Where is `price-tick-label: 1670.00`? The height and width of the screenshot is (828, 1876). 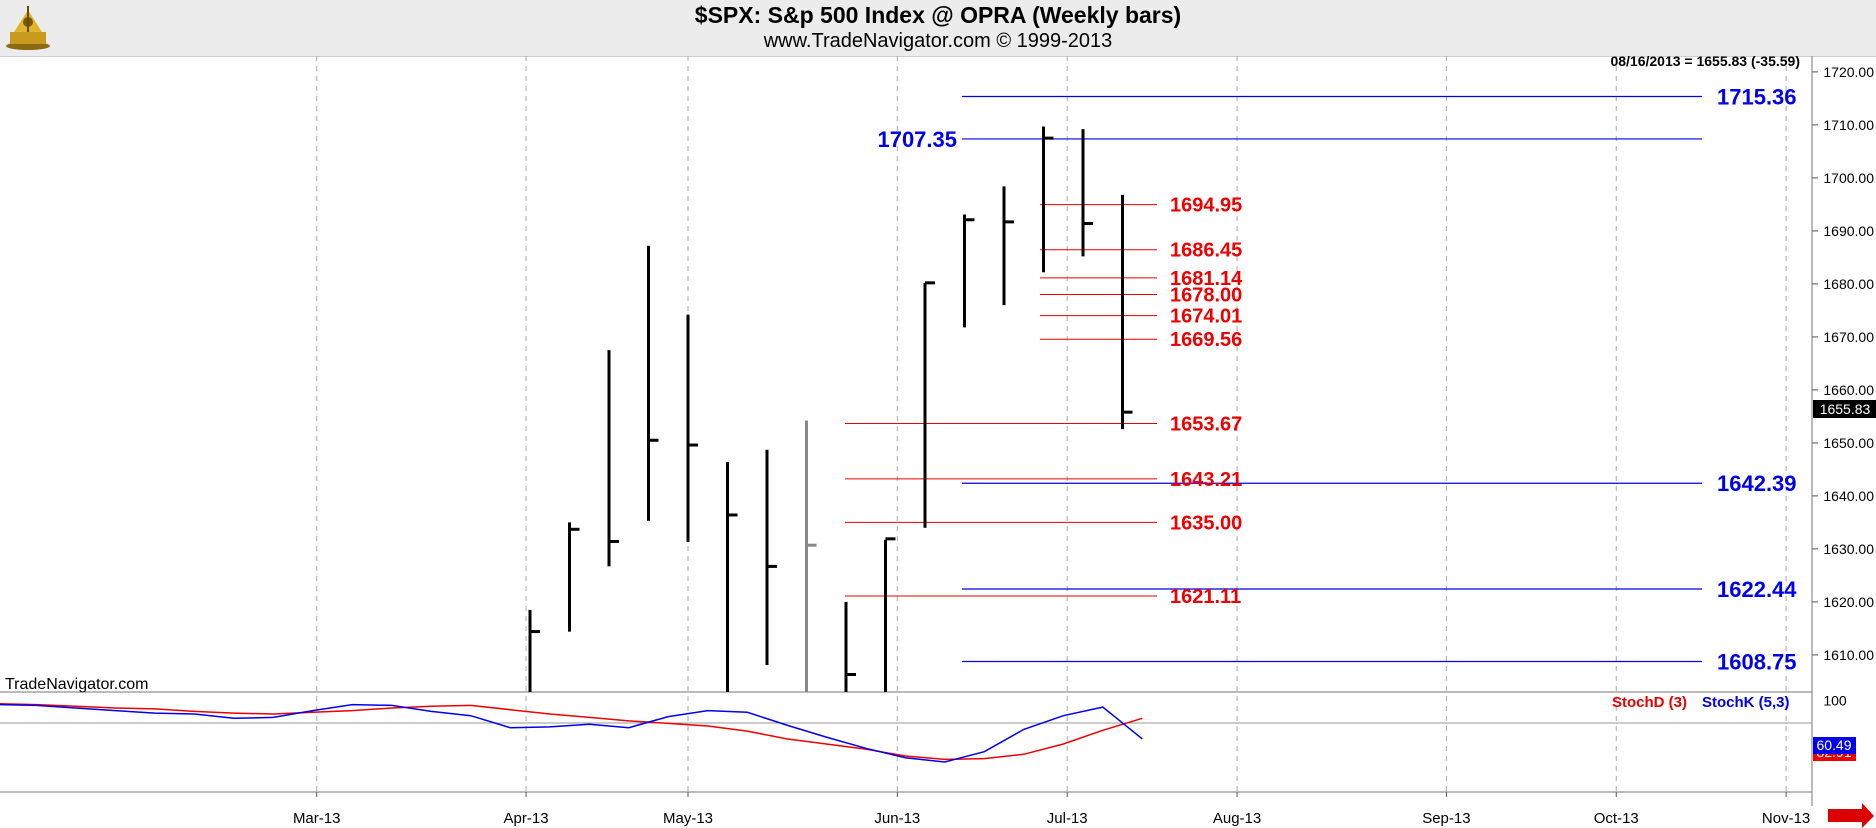
price-tick-label: 1670.00 is located at coordinates (1848, 337).